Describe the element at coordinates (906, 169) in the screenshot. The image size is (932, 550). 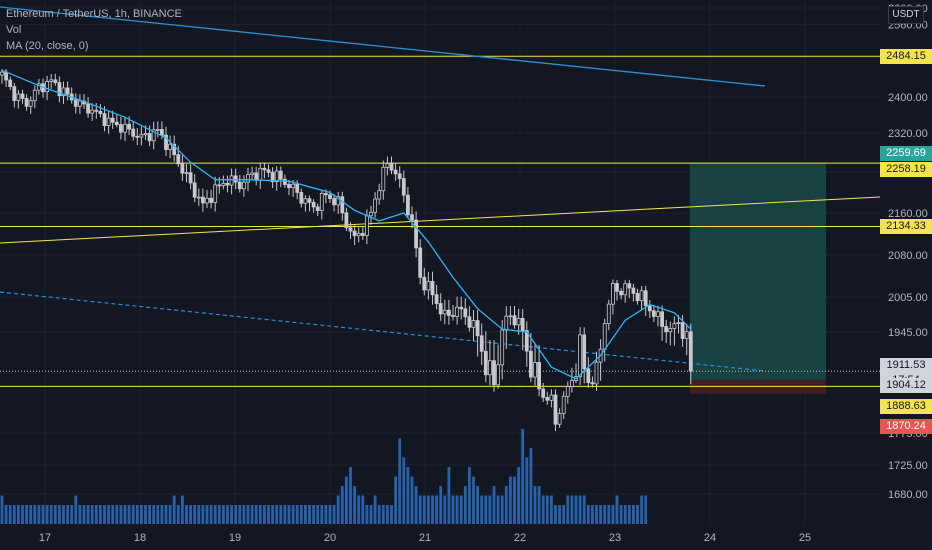
I see `price-tag: 2258.19` at that location.